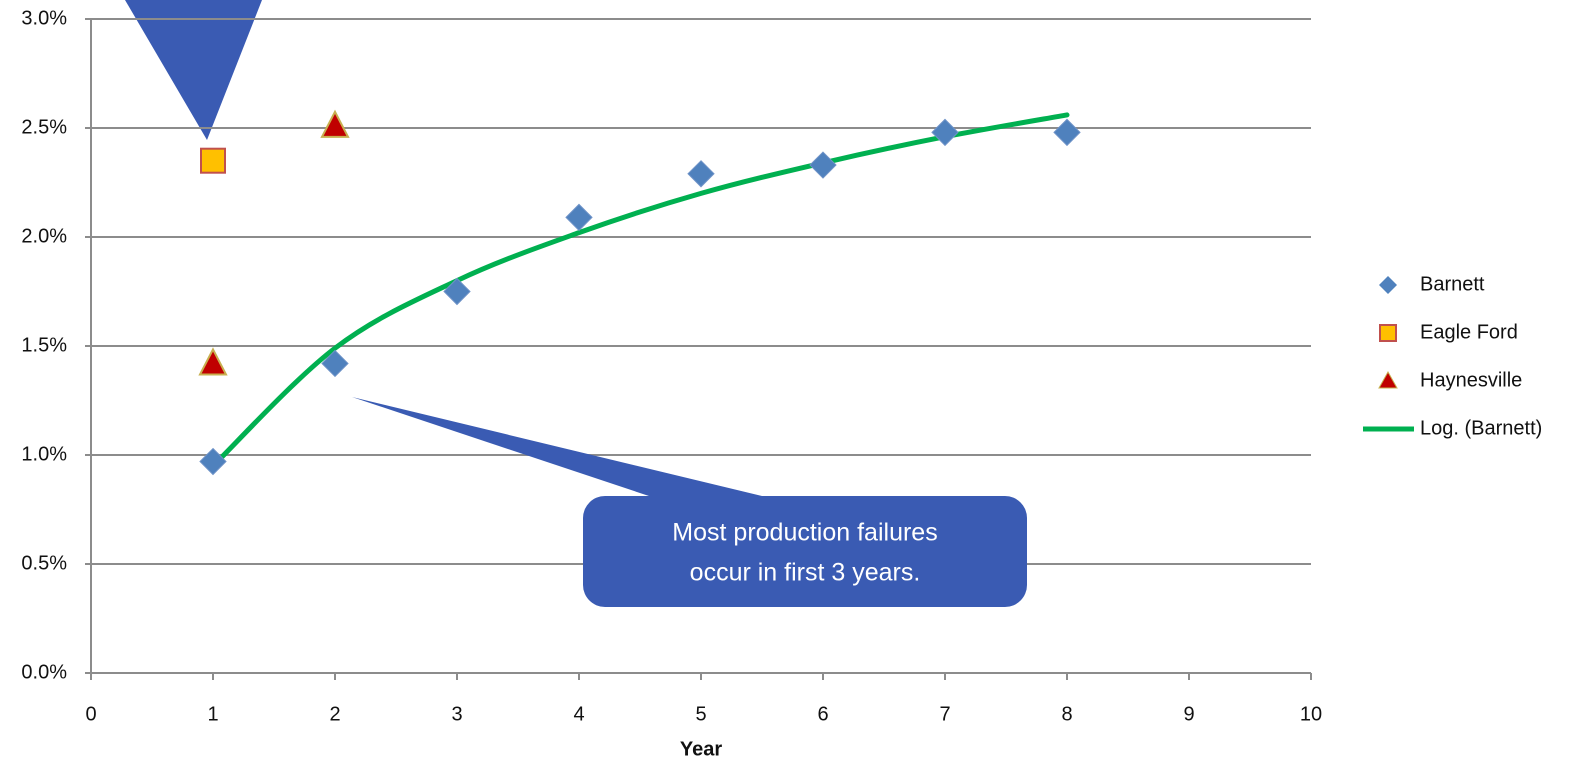  I want to click on callout-pointer, so click(561, 447).